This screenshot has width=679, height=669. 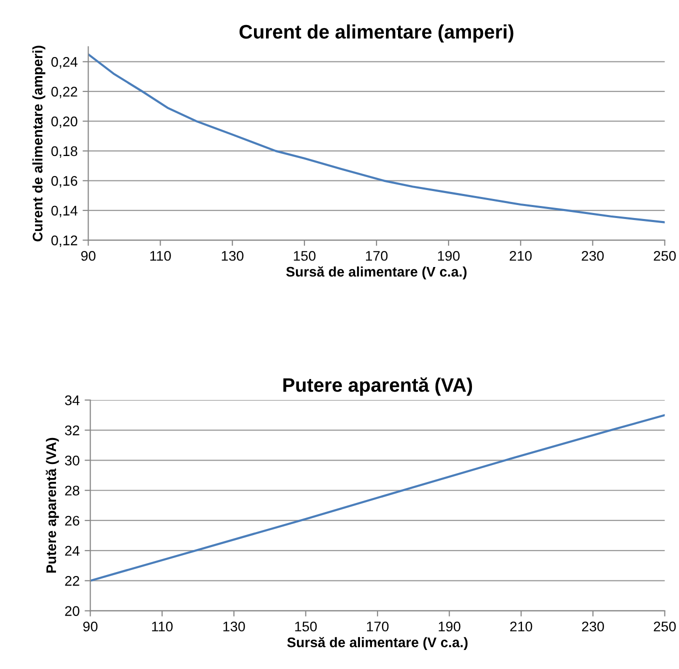 What do you see at coordinates (72, 551) in the screenshot?
I see `y-tick-label: 24` at bounding box center [72, 551].